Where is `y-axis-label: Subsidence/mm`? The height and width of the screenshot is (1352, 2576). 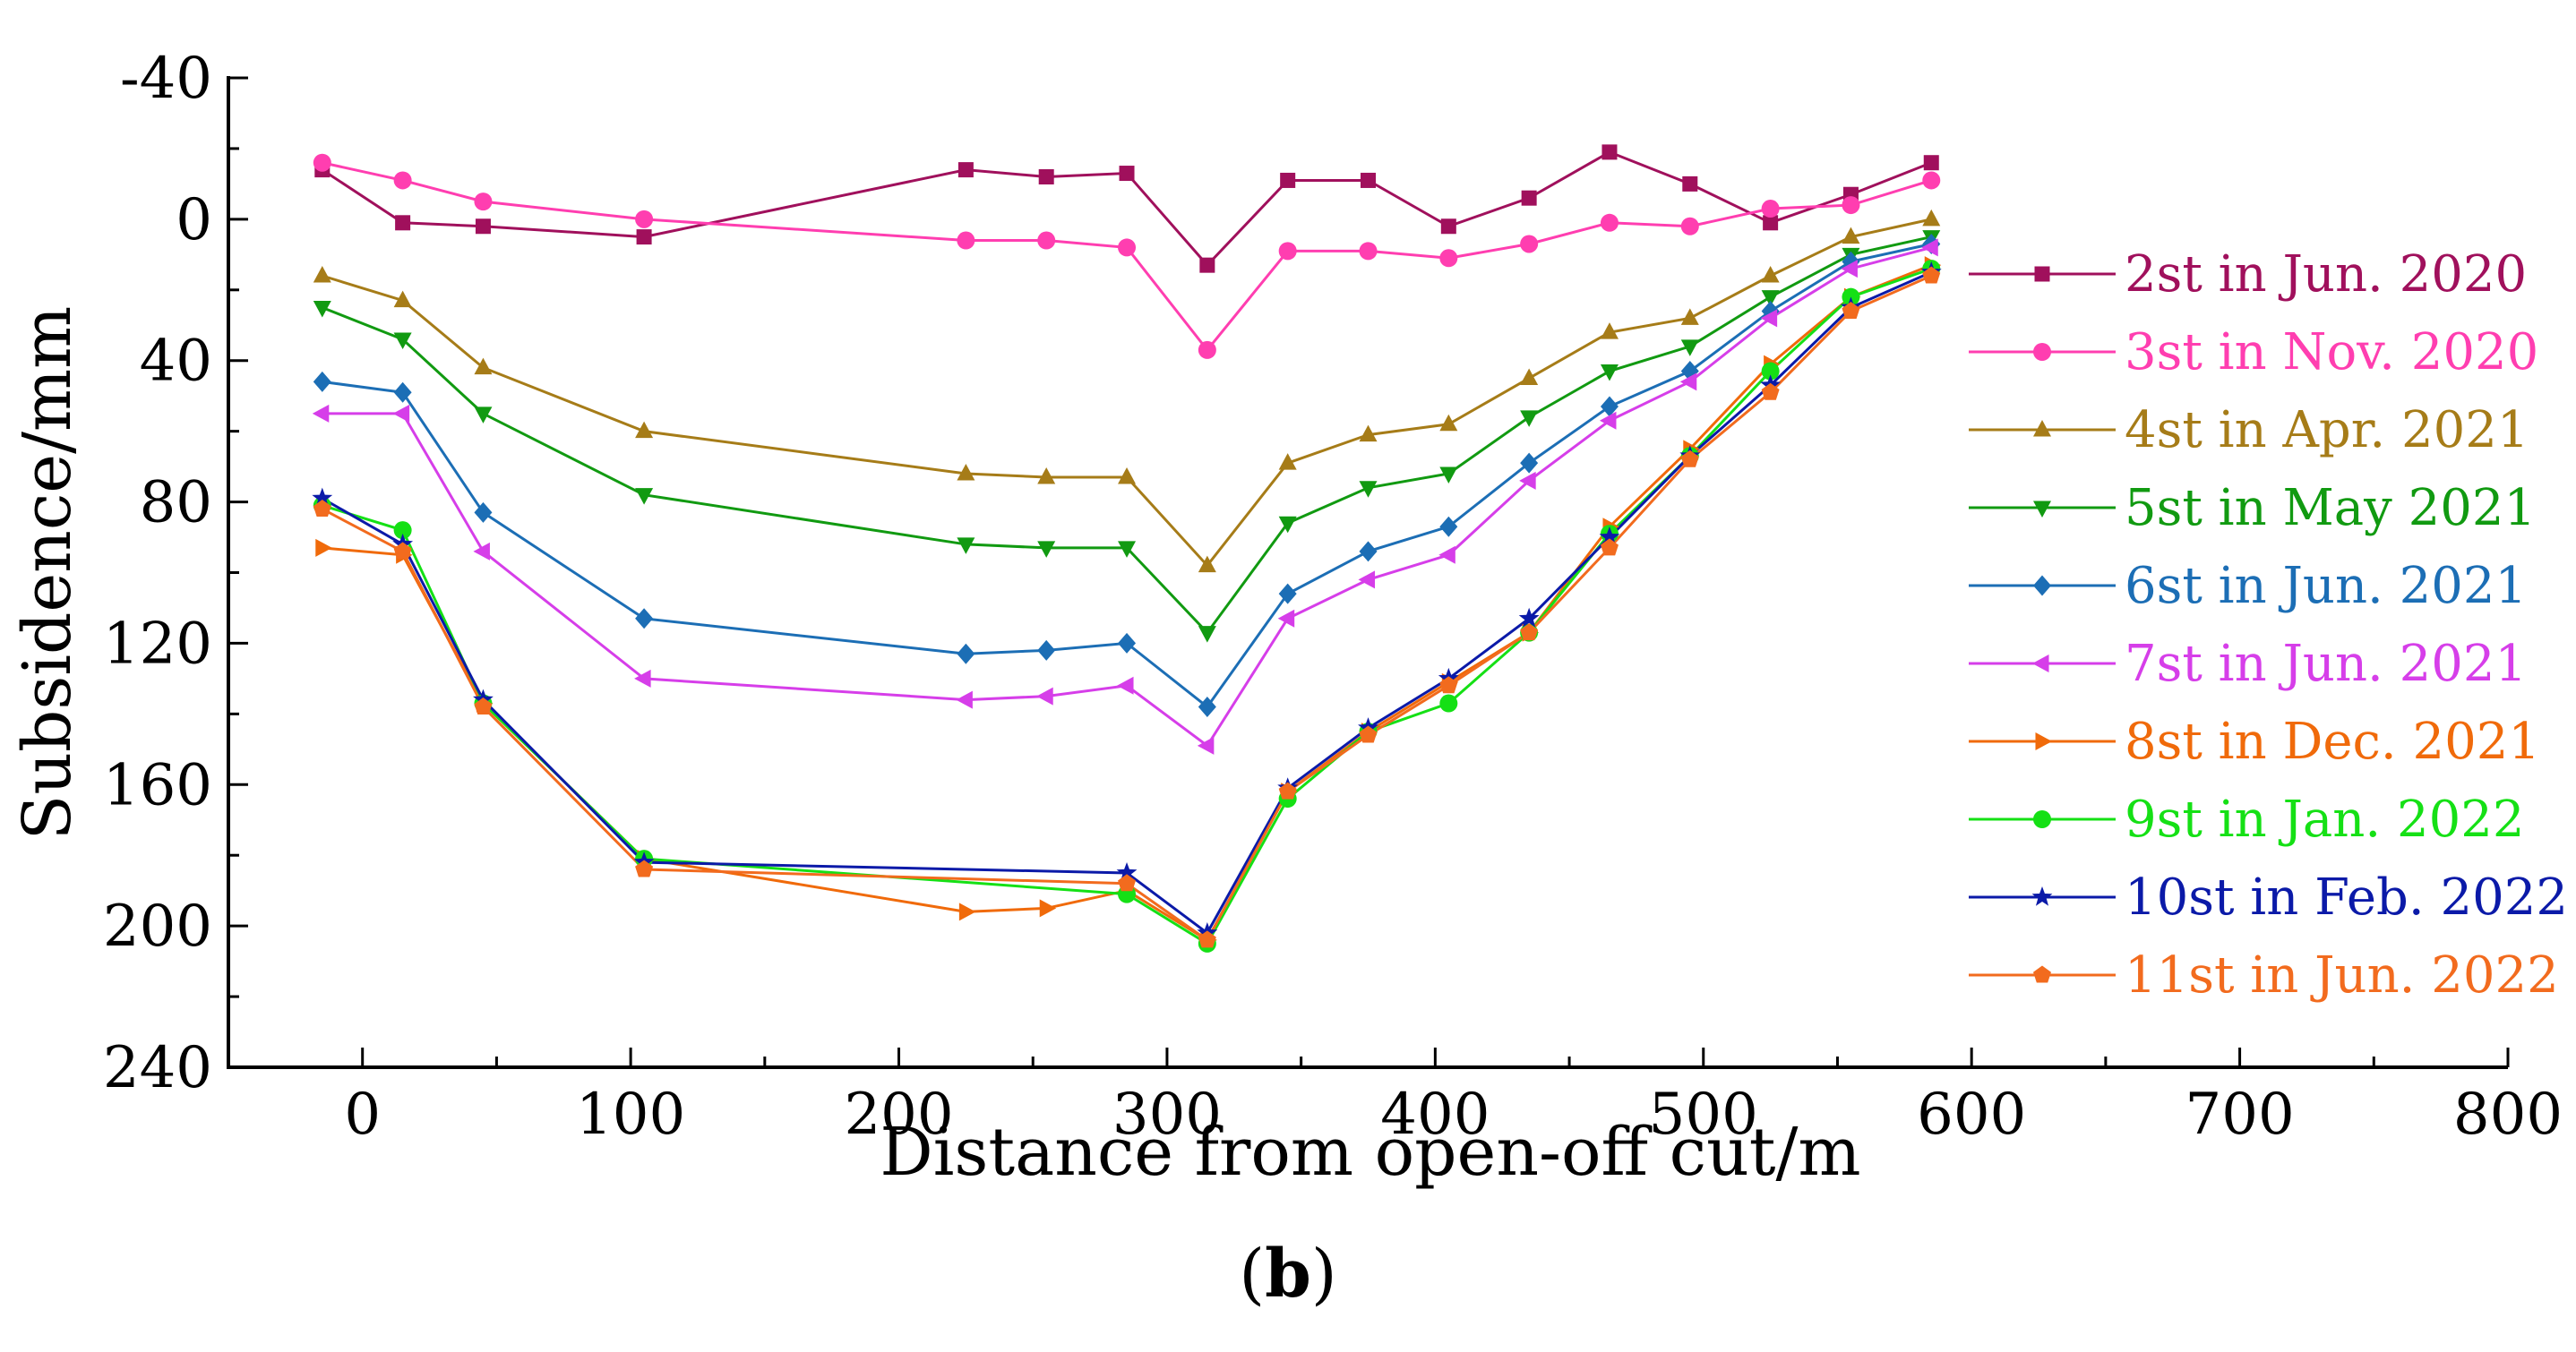
y-axis-label: Subsidence/mm is located at coordinates (47, 573).